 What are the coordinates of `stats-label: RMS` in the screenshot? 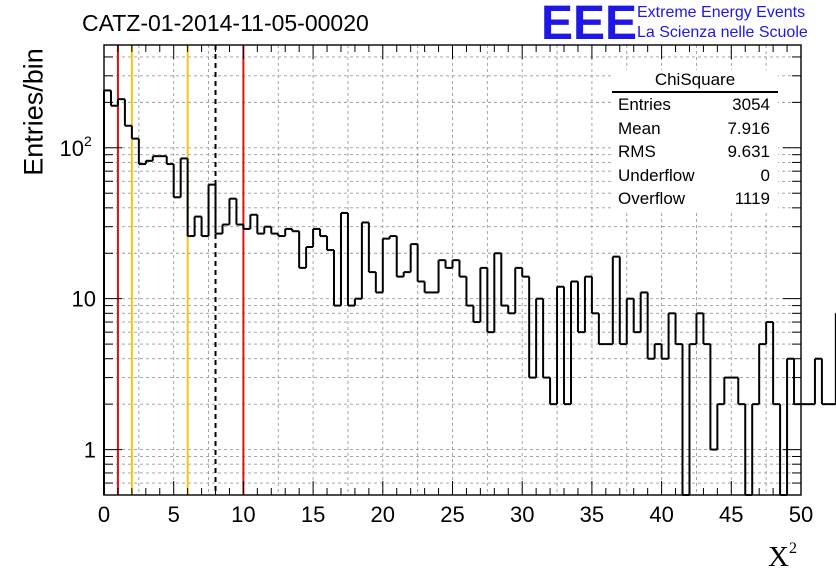 It's located at (637, 151).